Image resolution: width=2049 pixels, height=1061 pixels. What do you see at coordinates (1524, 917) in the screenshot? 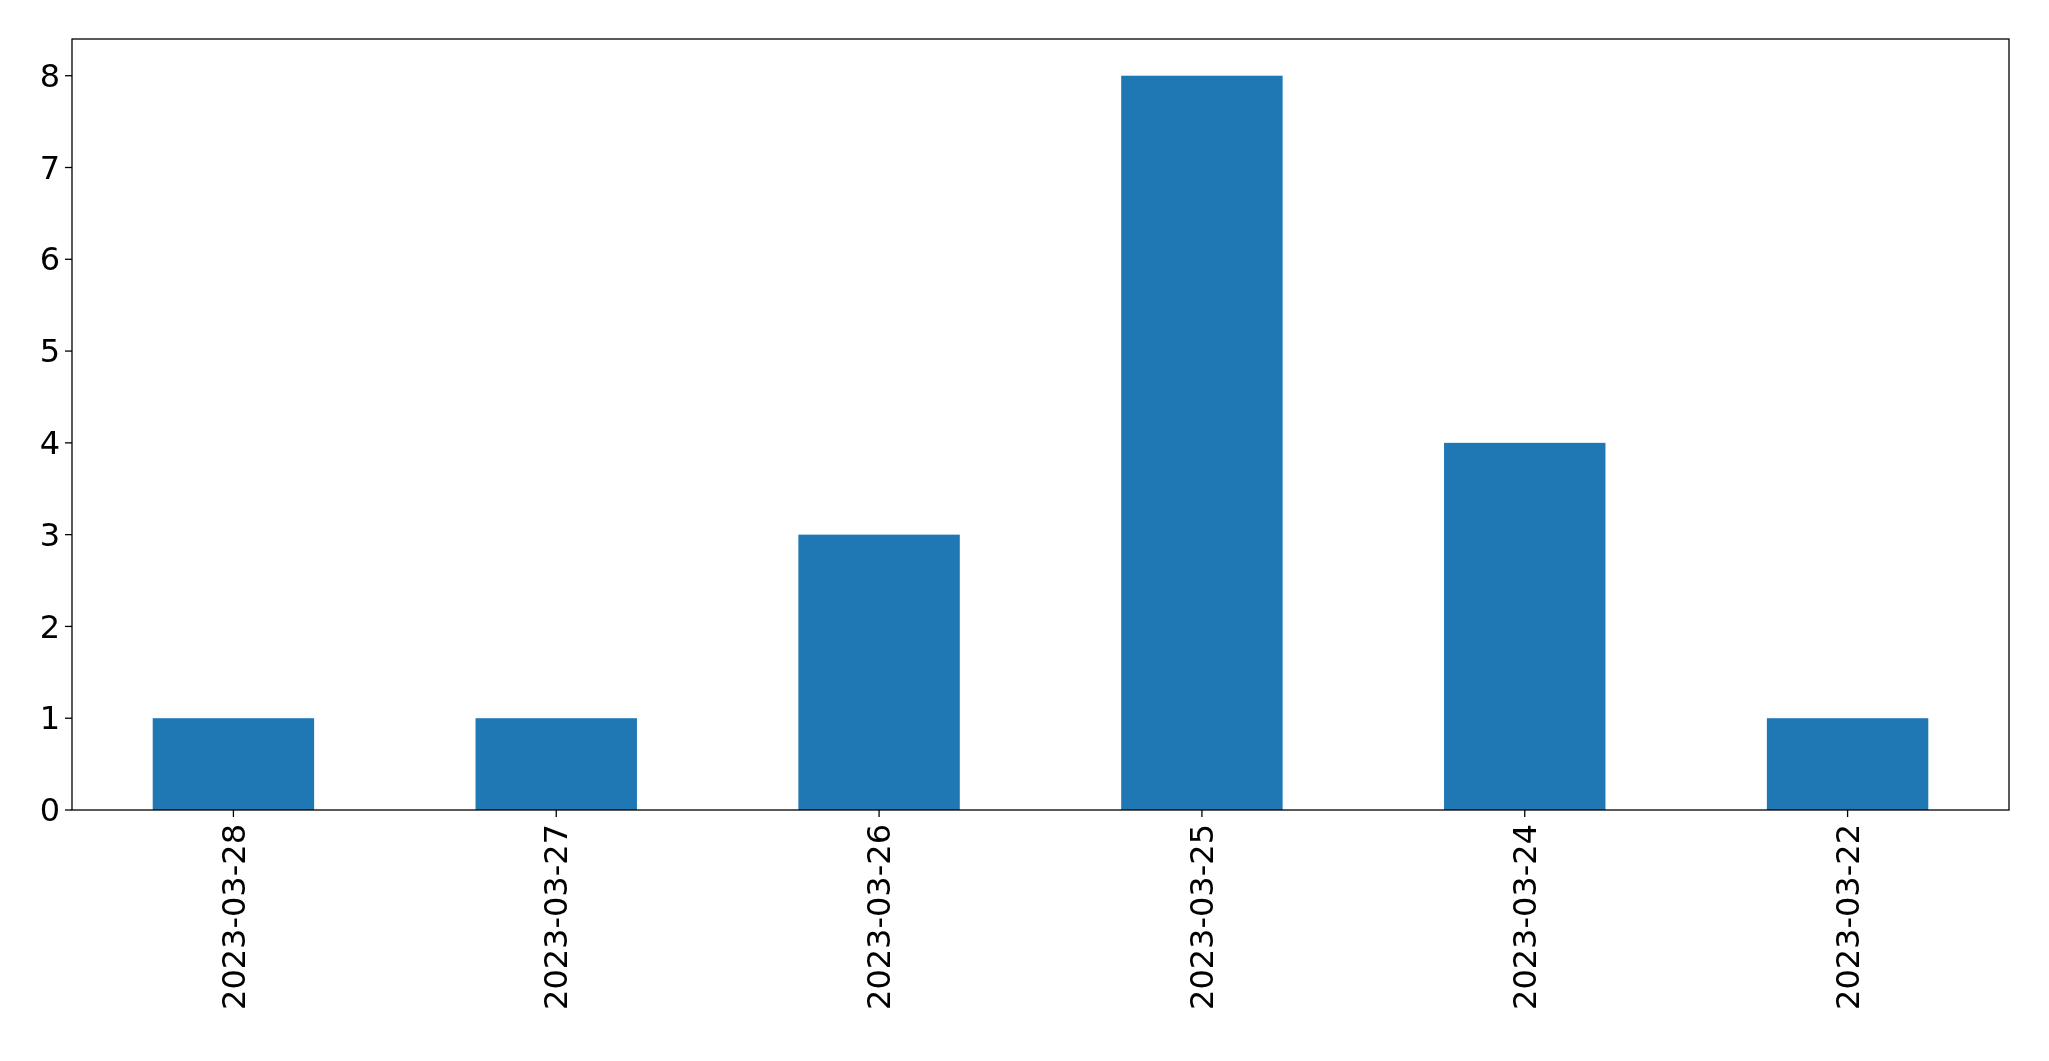
I see `x-tick-label: 2023-03-24` at bounding box center [1524, 917].